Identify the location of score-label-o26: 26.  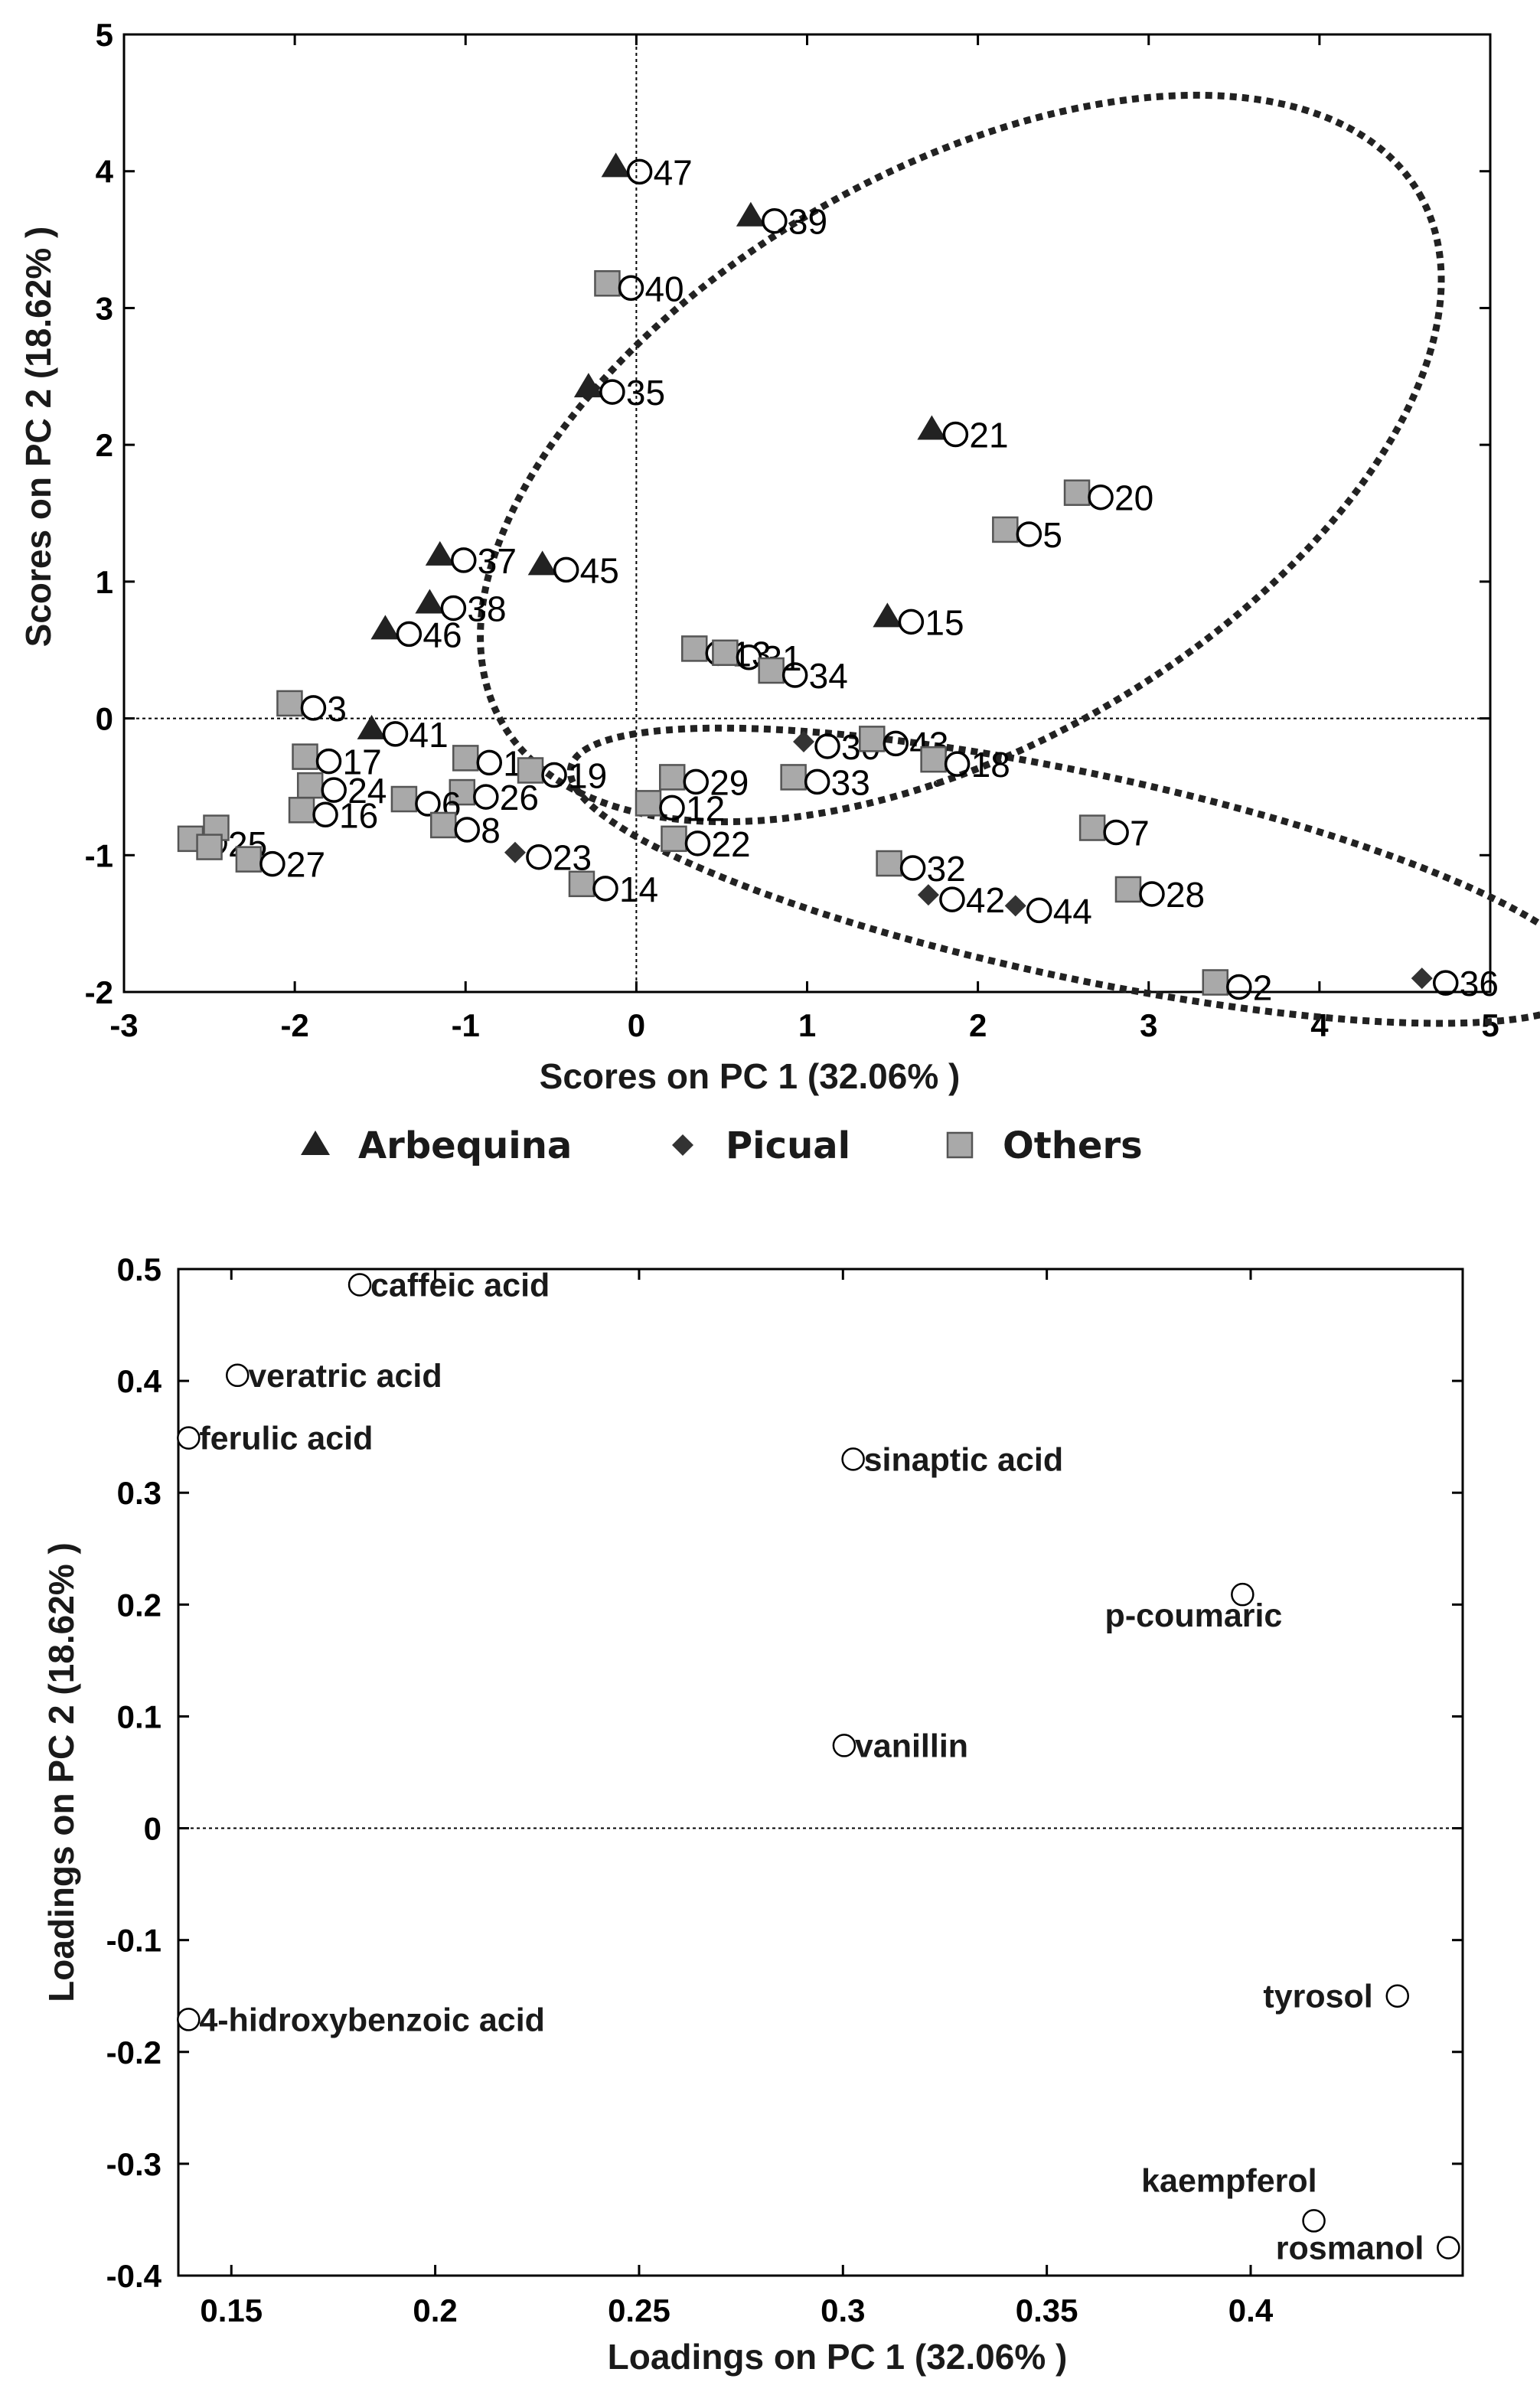
(519, 797).